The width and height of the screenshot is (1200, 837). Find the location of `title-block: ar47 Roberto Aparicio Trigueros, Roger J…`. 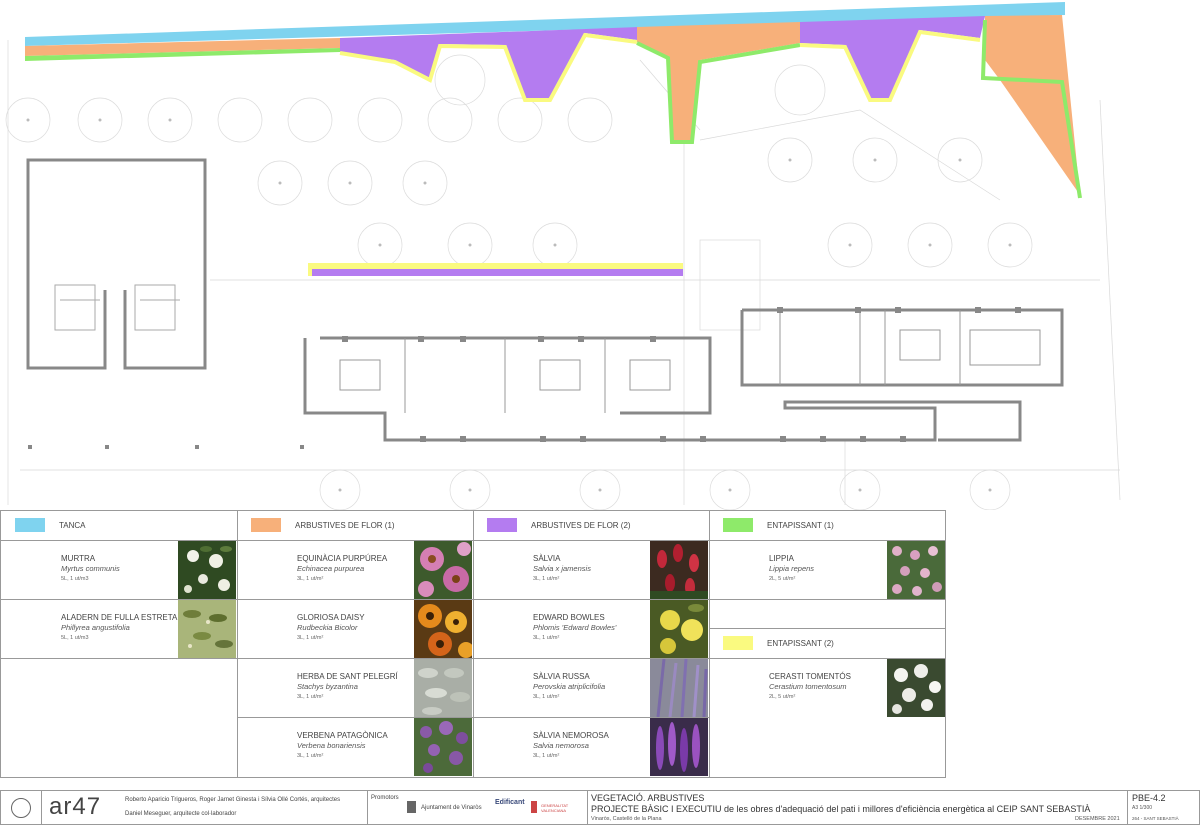

title-block: ar47 Roberto Aparicio Trigueros, Roger J… is located at coordinates (600, 807).